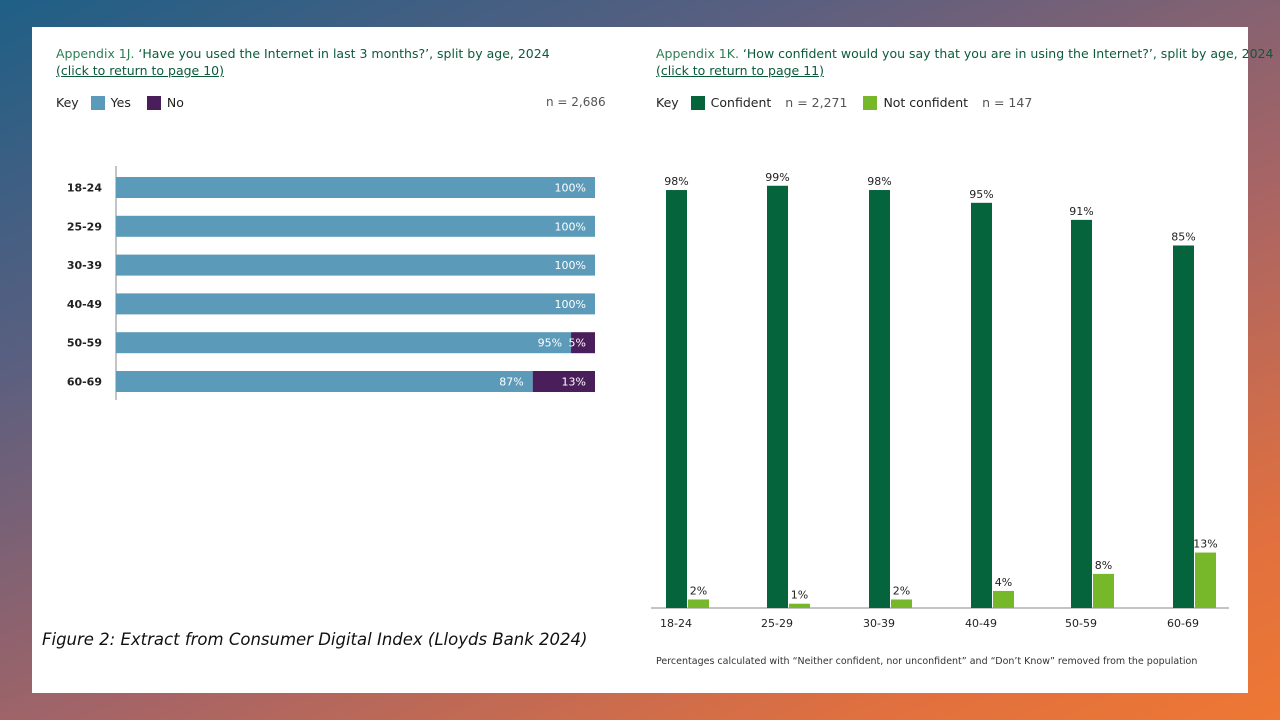 The height and width of the screenshot is (720, 1280). Describe the element at coordinates (1007, 102) in the screenshot. I see `legend-not-confident-n: n = 147` at that location.